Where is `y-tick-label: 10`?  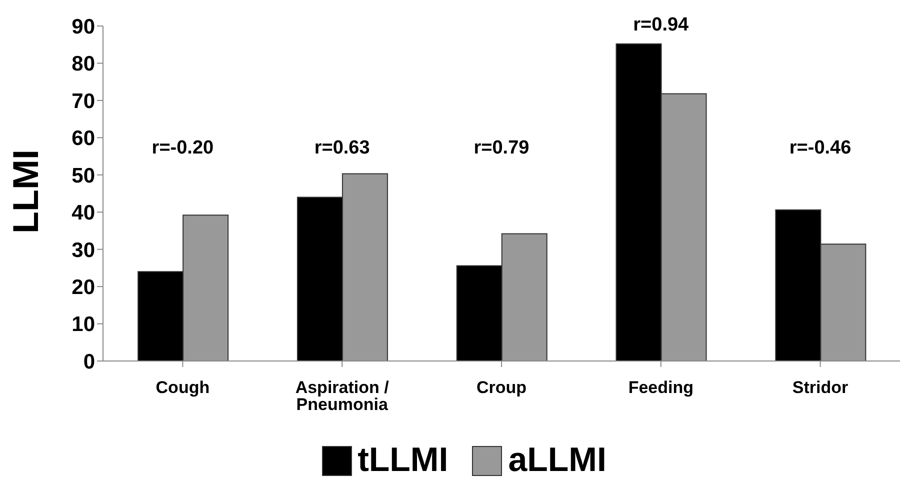 y-tick-label: 10 is located at coordinates (83, 324).